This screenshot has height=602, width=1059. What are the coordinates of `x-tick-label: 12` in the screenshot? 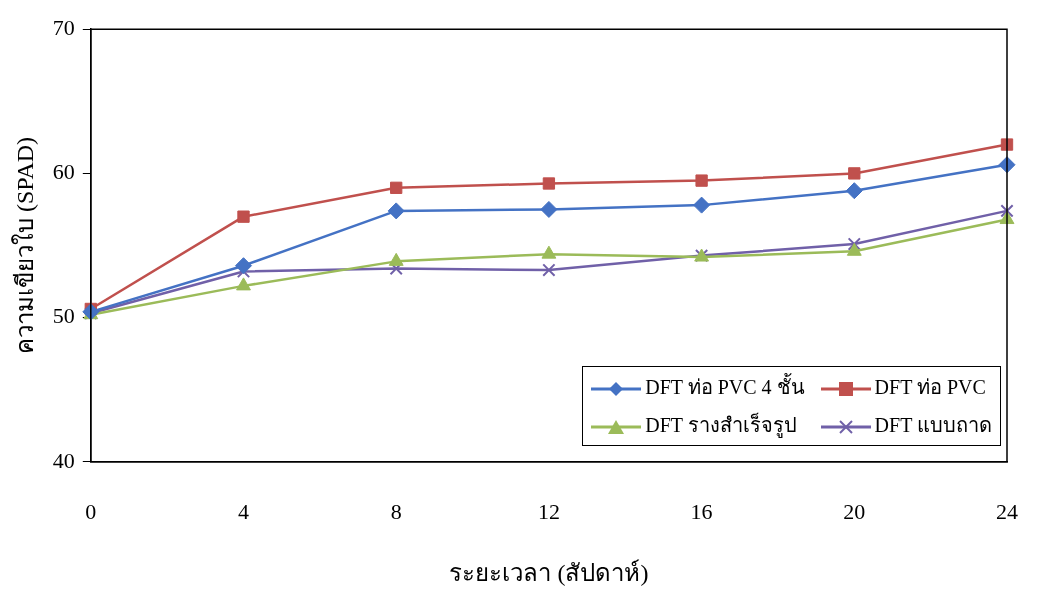 It's located at (548, 511).